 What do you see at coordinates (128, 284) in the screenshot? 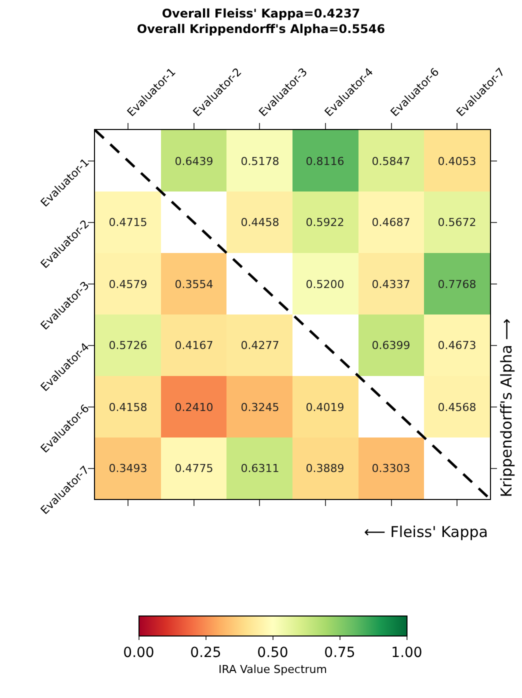
I see `data-label: 0.4579` at bounding box center [128, 284].